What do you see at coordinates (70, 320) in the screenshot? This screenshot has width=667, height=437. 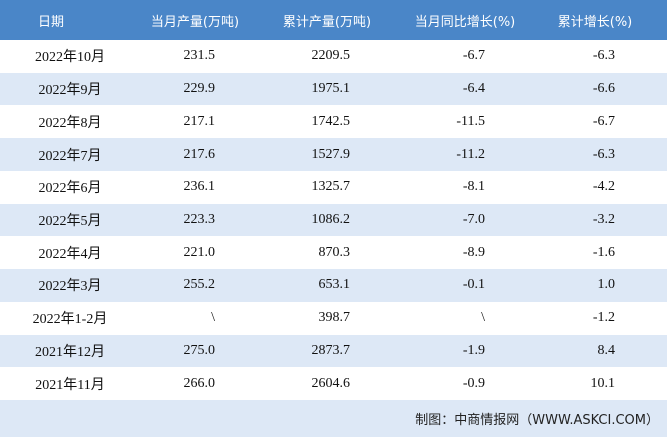 I see `date-cell: 2022年1-2月` at bounding box center [70, 320].